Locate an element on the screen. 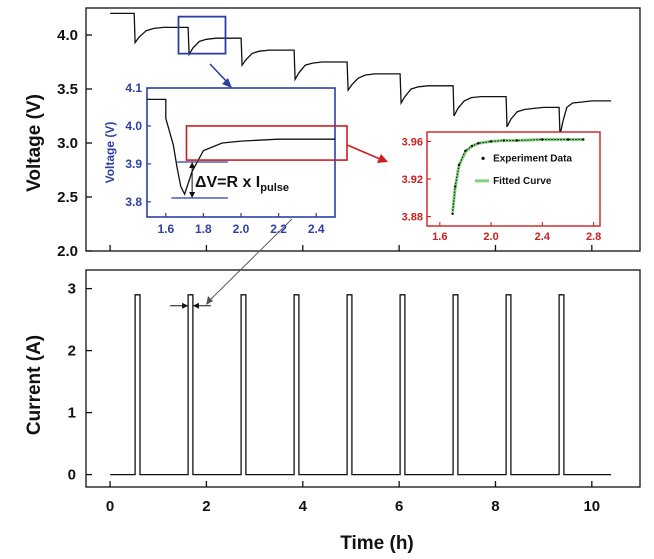  time-tick-label: 8 is located at coordinates (495, 506).